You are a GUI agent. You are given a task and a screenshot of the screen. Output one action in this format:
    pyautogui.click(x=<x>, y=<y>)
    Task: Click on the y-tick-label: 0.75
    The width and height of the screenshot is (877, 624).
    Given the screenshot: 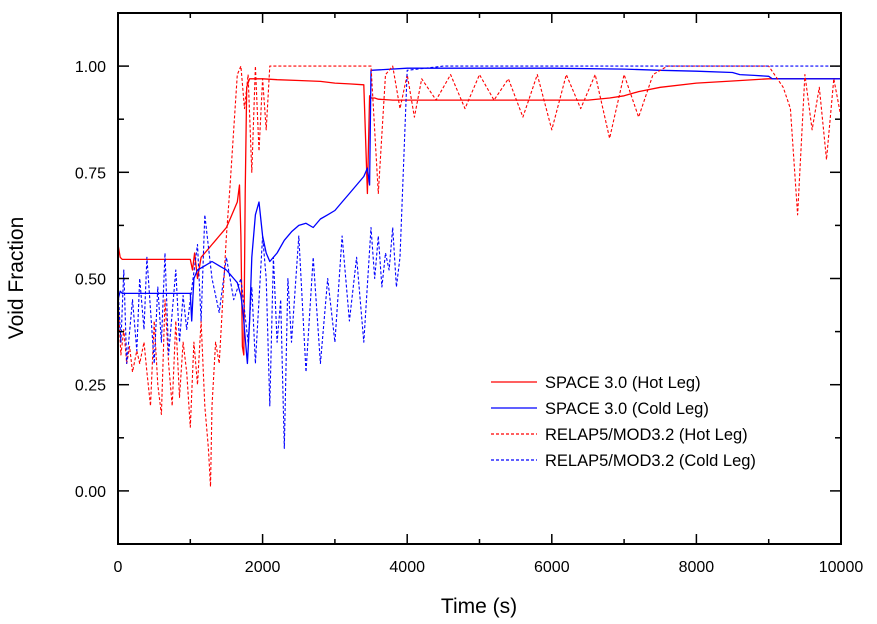 What is the action you would take?
    pyautogui.click(x=90, y=173)
    